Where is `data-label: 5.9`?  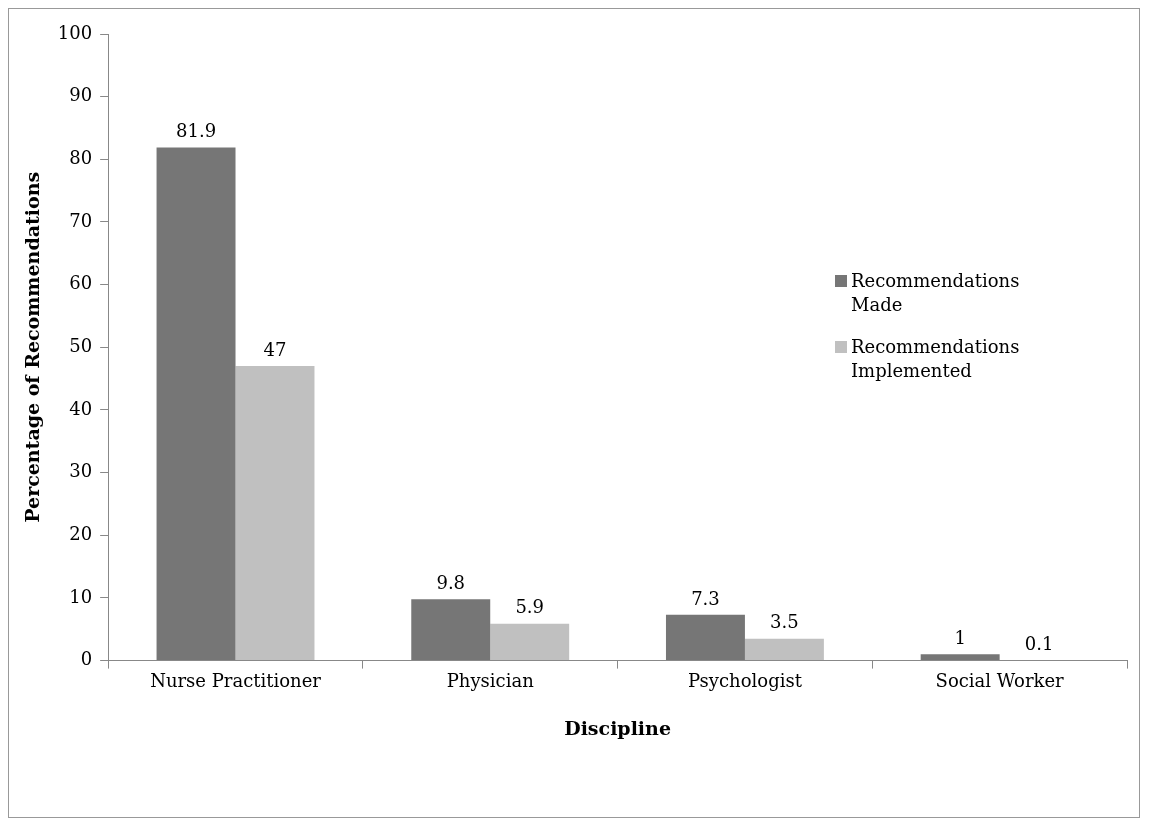
data-label: 5.9 is located at coordinates (530, 607).